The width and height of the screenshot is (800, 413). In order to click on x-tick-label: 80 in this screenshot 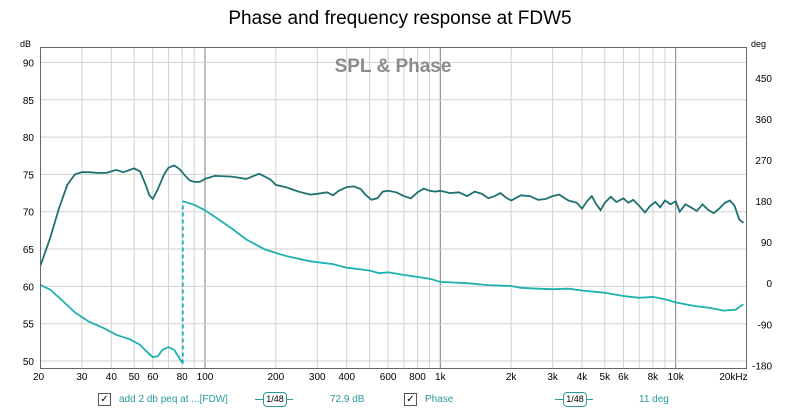, I will do `click(183, 377)`.